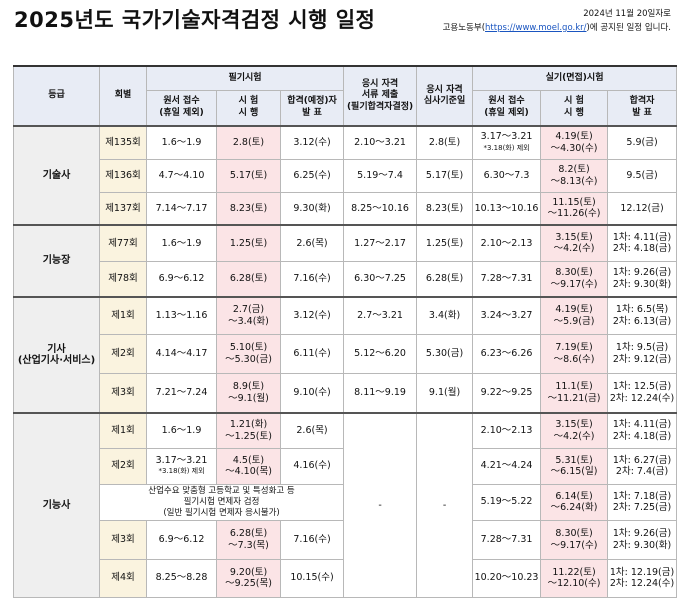  What do you see at coordinates (380, 315) in the screenshot?
I see `doc-cell: 2.7～3.21` at bounding box center [380, 315].